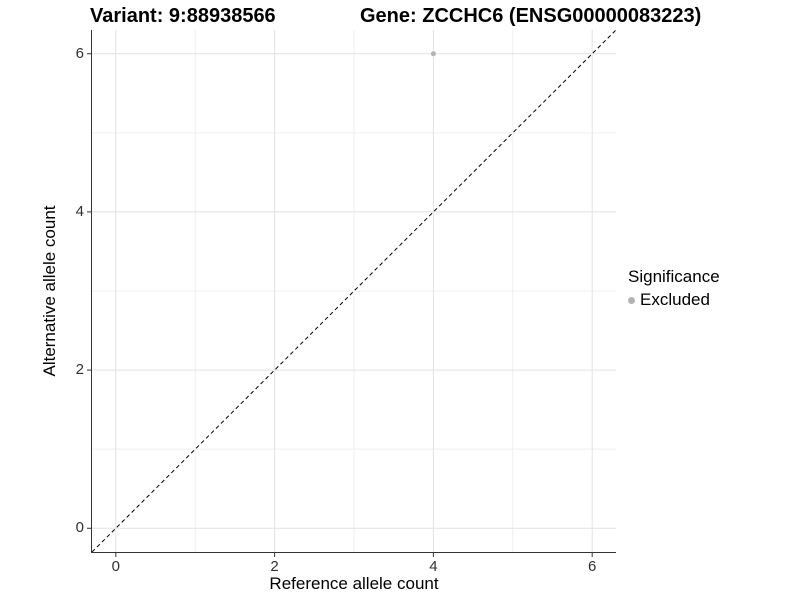 The height and width of the screenshot is (600, 800). I want to click on x-tick-label-2: 4, so click(433, 566).